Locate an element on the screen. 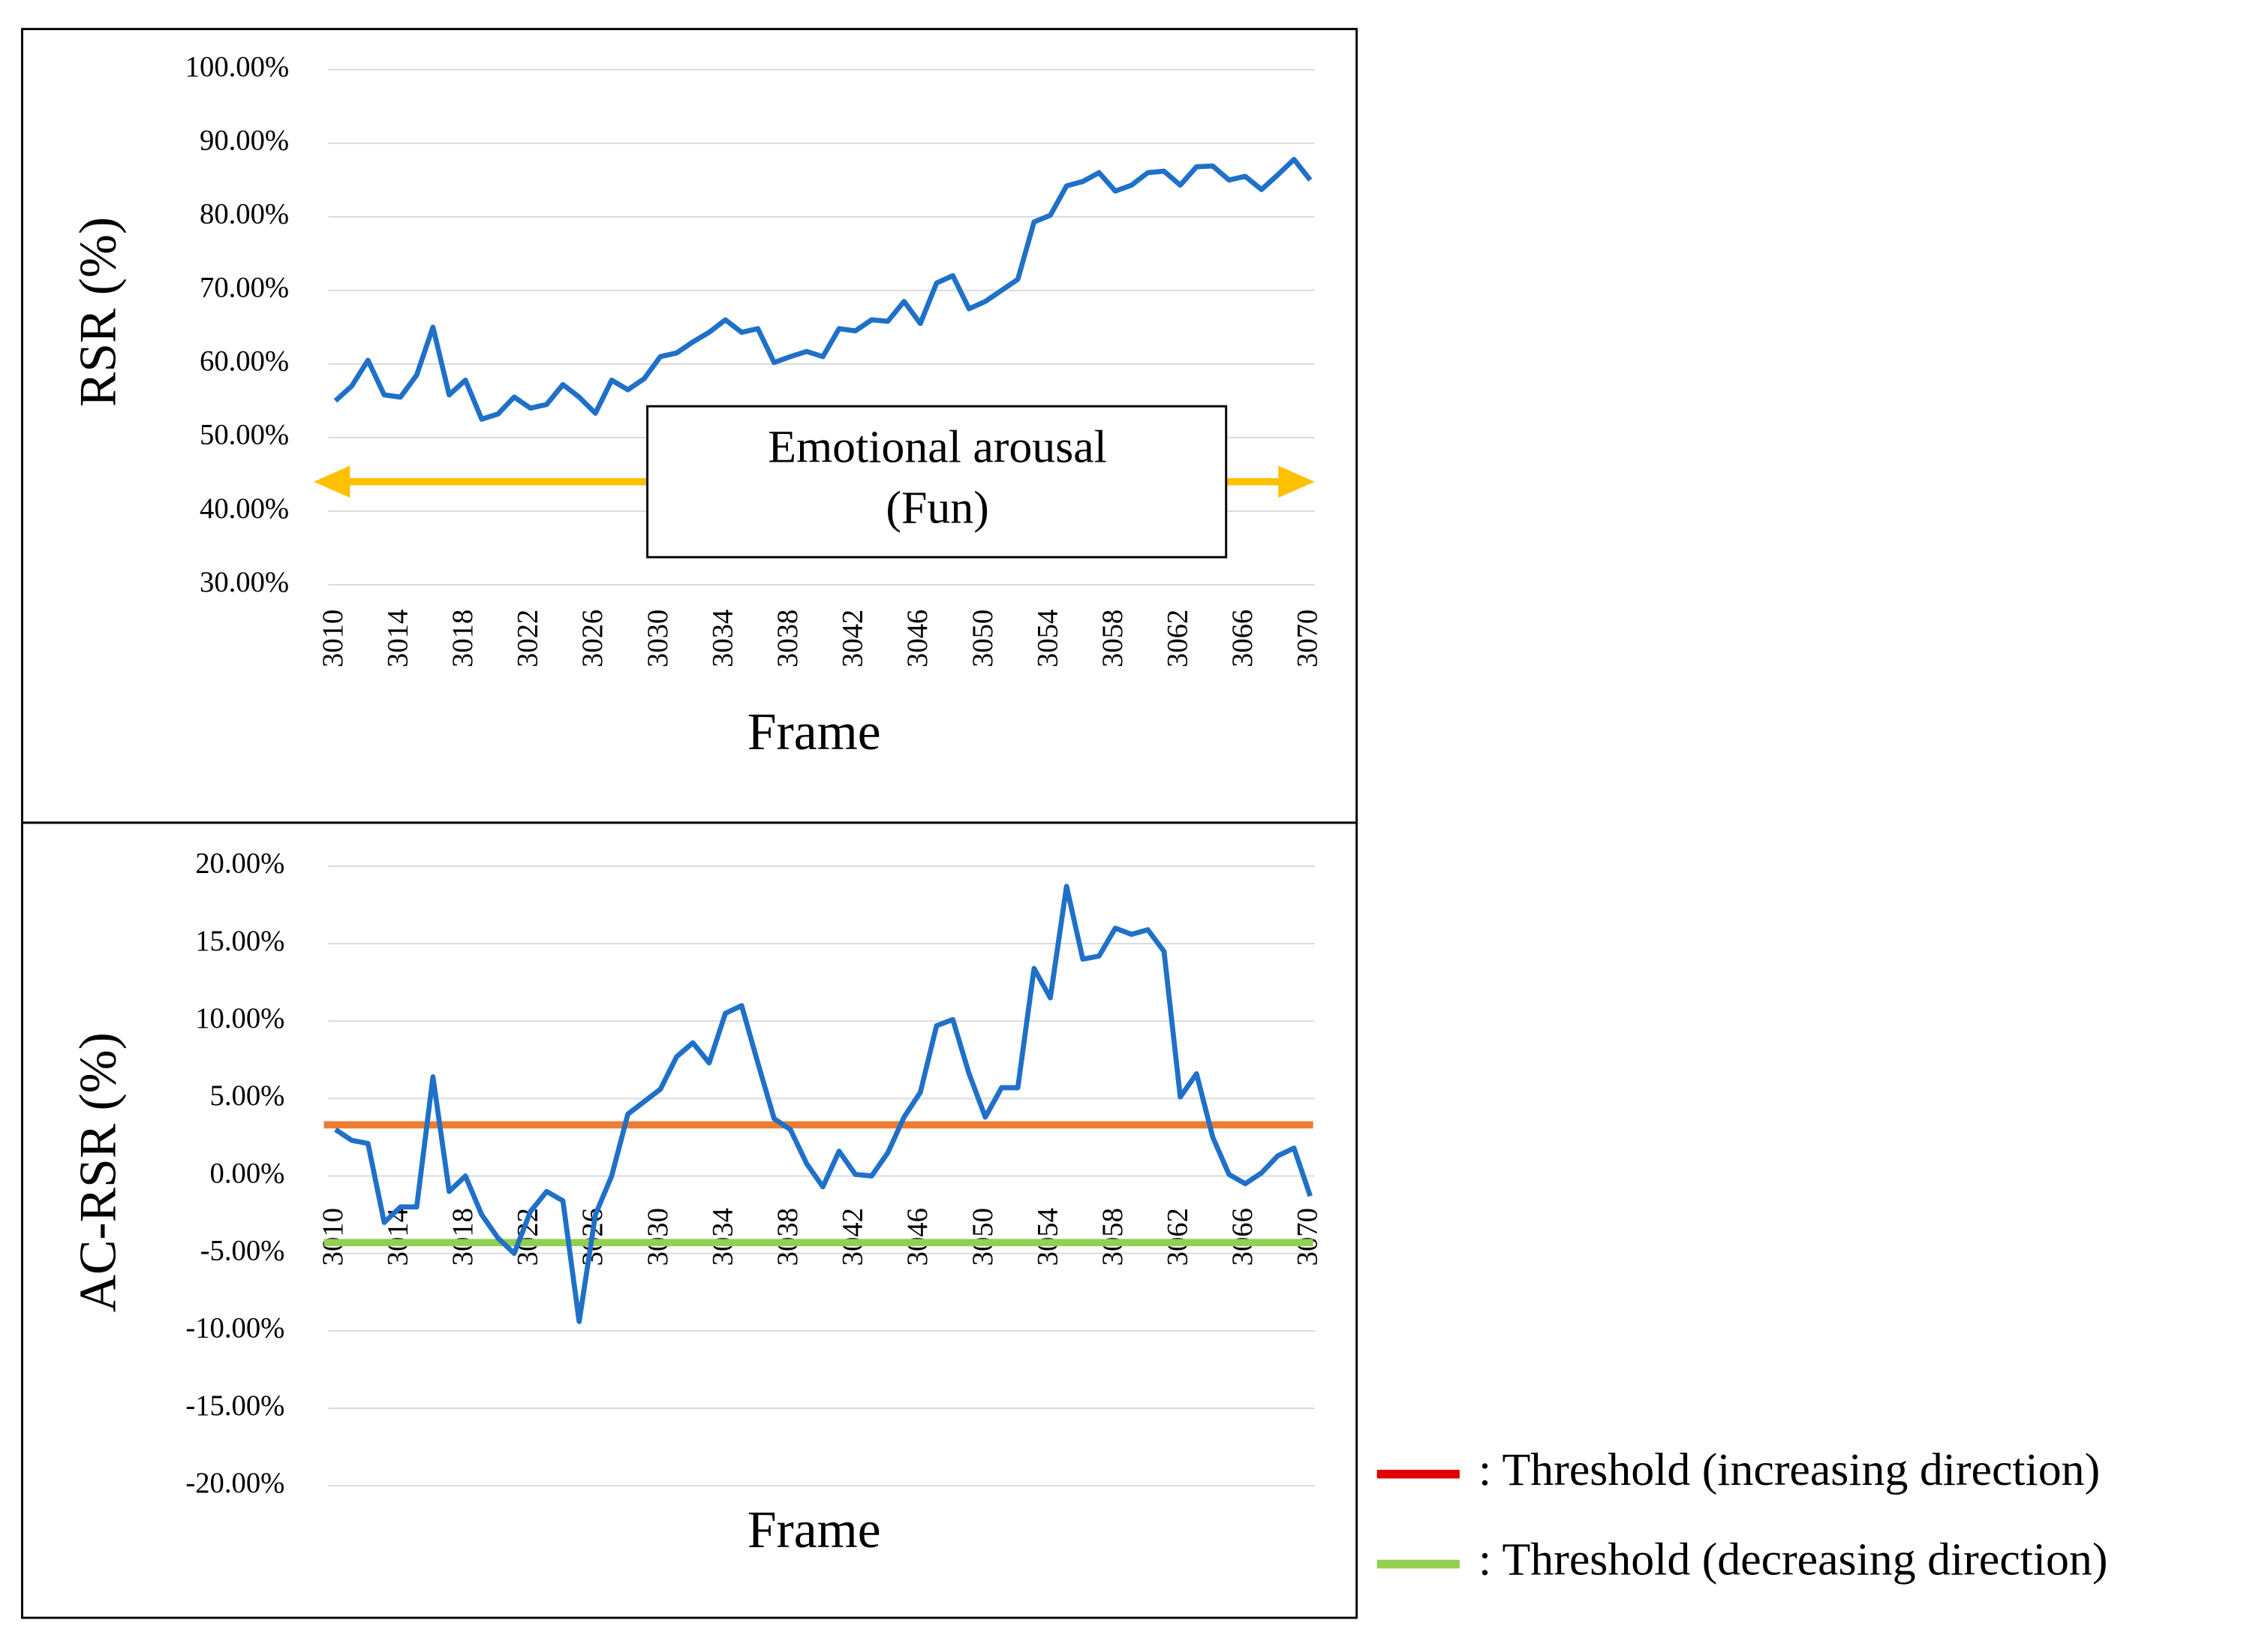  annotation-text: (Fun) is located at coordinates (937, 508).